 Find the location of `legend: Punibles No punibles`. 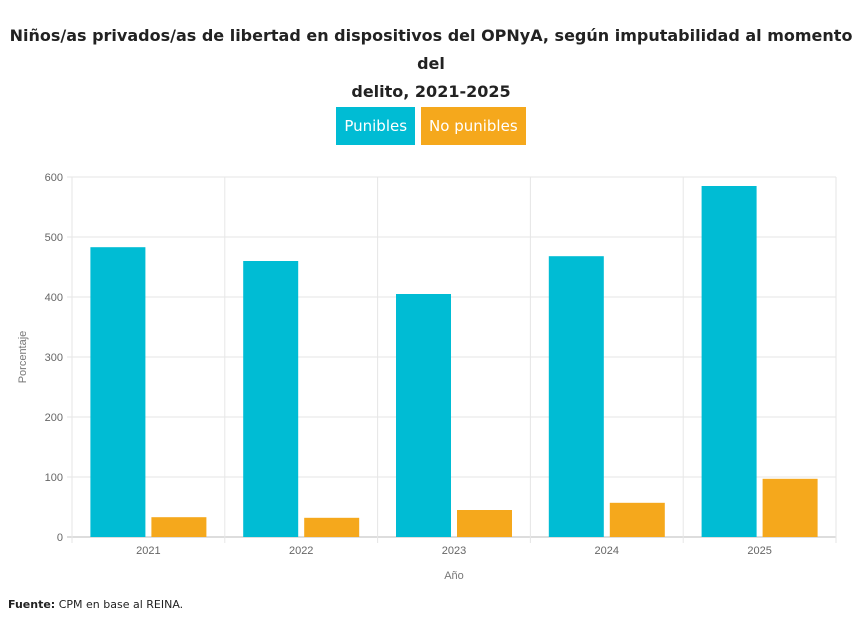

legend: Punibles No punibles is located at coordinates (431, 126).